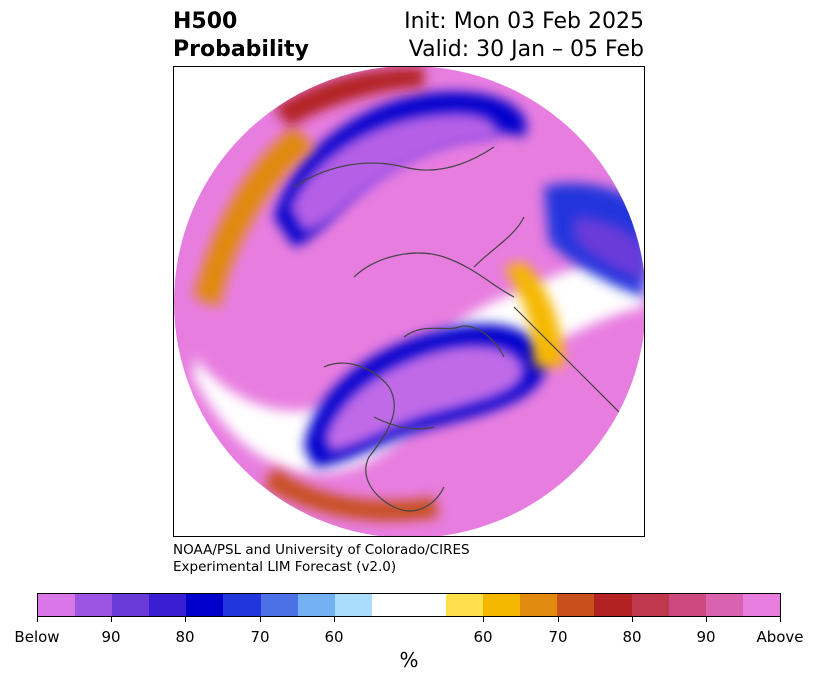  What do you see at coordinates (524, 21) in the screenshot?
I see `init-date: Init: Mon 03 Feb 2025` at bounding box center [524, 21].